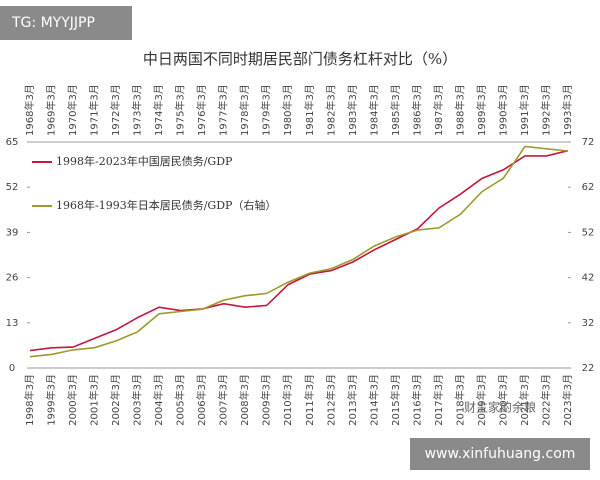  What do you see at coordinates (588, 142) in the screenshot?
I see `y2-tick-label: 72` at bounding box center [588, 142].